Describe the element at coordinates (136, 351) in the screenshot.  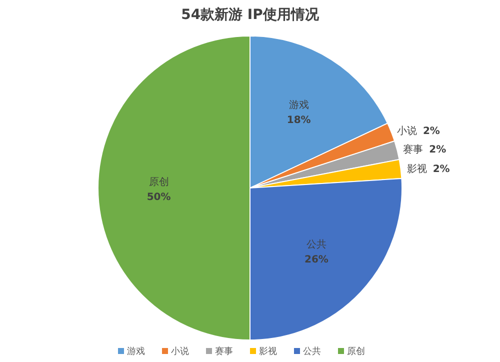
I see `legend-label: 游戏` at that location.